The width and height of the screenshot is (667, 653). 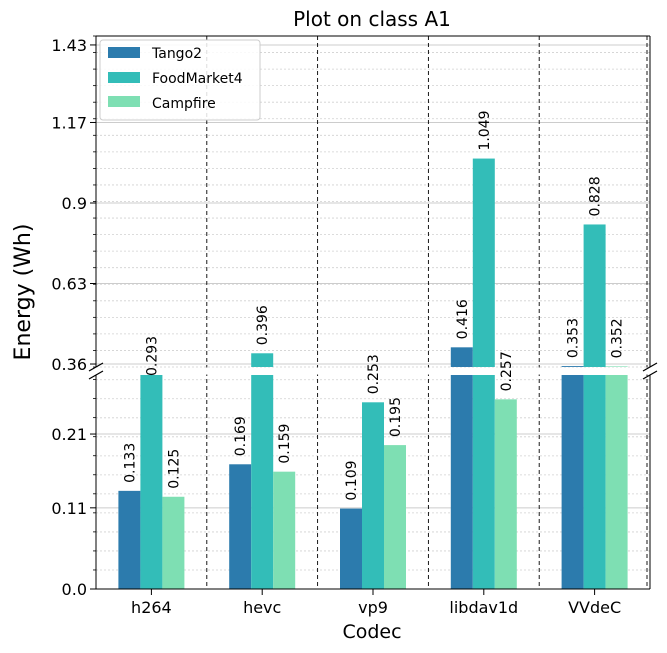 I want to click on y-tick-label: 1.43, so click(x=69, y=45).